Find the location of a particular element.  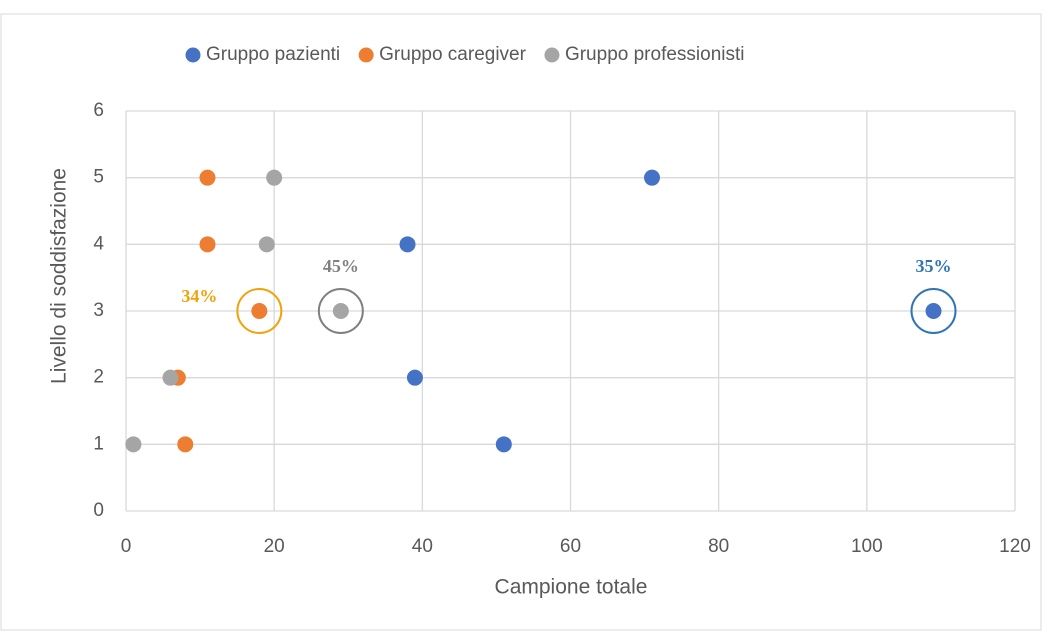

legend-label: Gruppo pazienti is located at coordinates (273, 54).